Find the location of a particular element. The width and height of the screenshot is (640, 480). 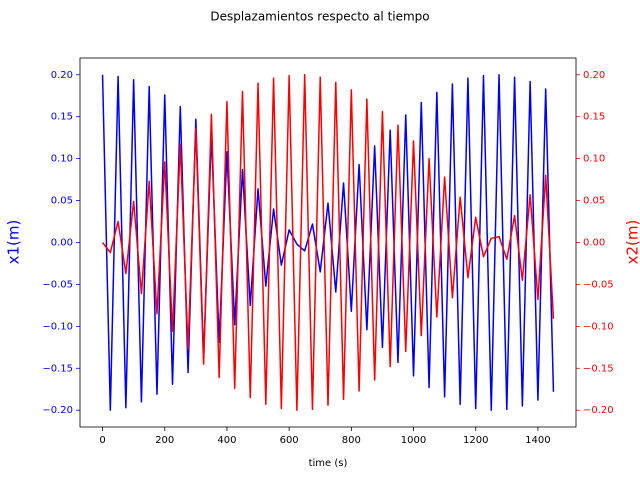

y2-tick-label: −0.10 is located at coordinates (598, 326).